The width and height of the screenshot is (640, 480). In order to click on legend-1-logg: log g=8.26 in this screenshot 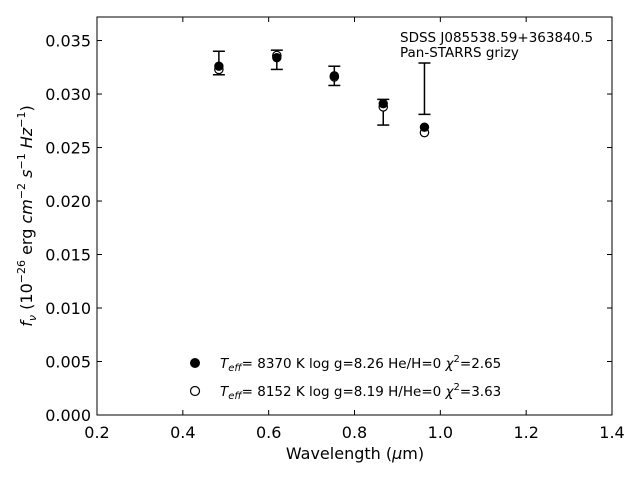, I will do `click(346, 364)`.